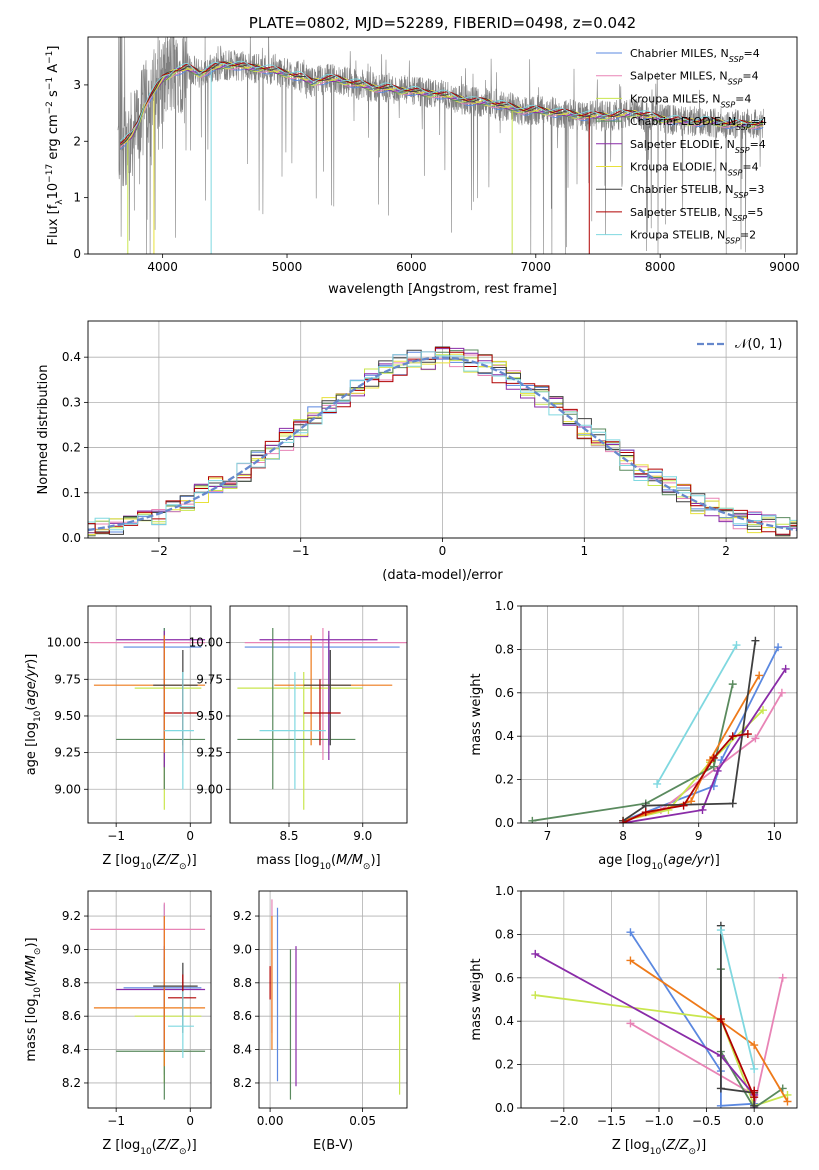  I want to click on histogram-series-c8, so click(442, 441).